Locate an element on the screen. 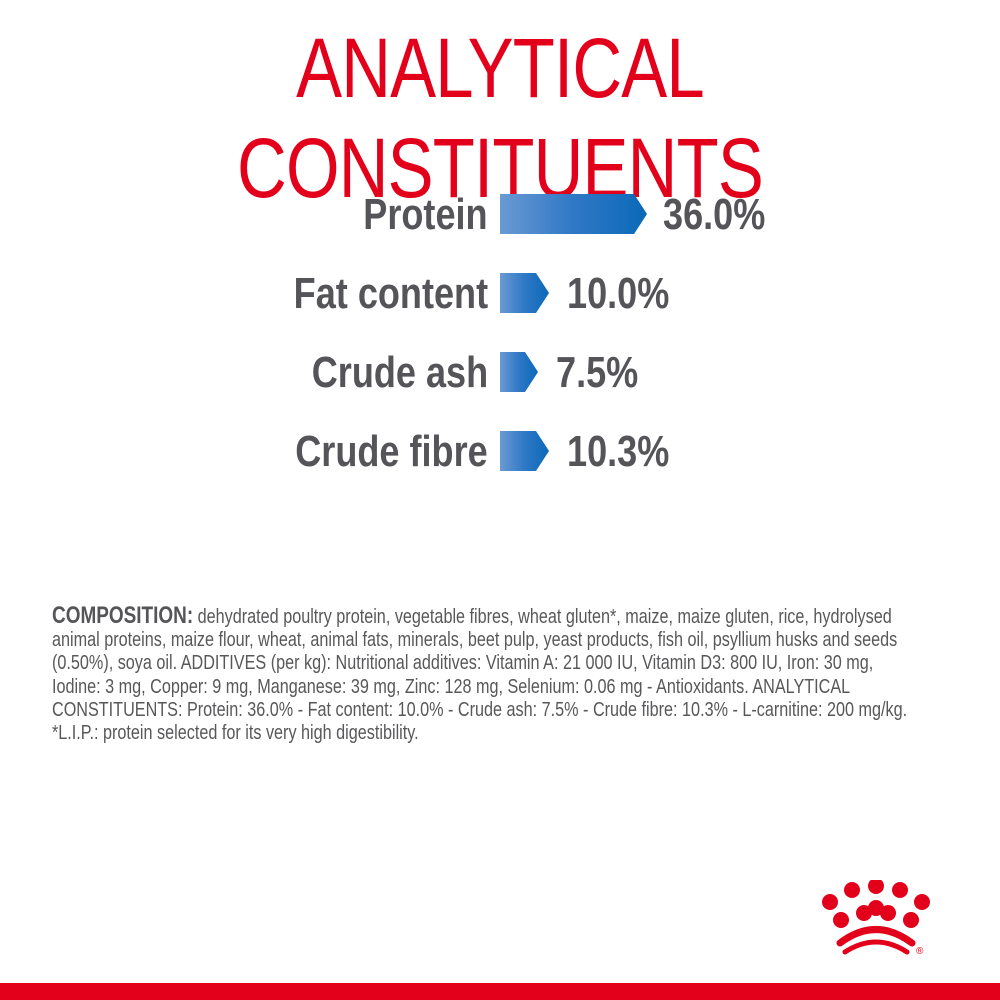 The height and width of the screenshot is (1000, 1000). constituent-label: Protein is located at coordinates (425, 214).